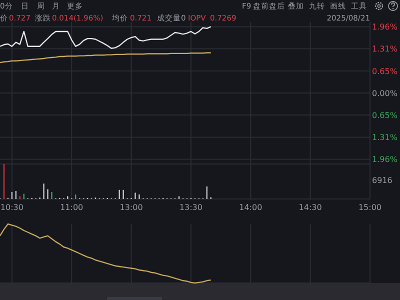  I want to click on x-tick-label: 14:30, so click(310, 207).